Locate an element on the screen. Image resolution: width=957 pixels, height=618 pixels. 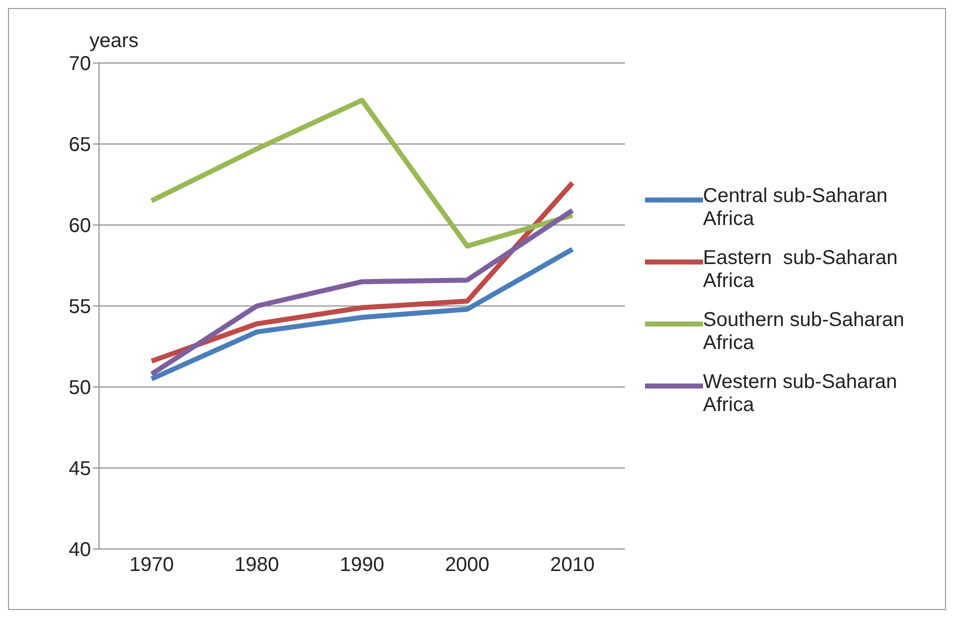
y-axis-title: years is located at coordinates (114, 41).